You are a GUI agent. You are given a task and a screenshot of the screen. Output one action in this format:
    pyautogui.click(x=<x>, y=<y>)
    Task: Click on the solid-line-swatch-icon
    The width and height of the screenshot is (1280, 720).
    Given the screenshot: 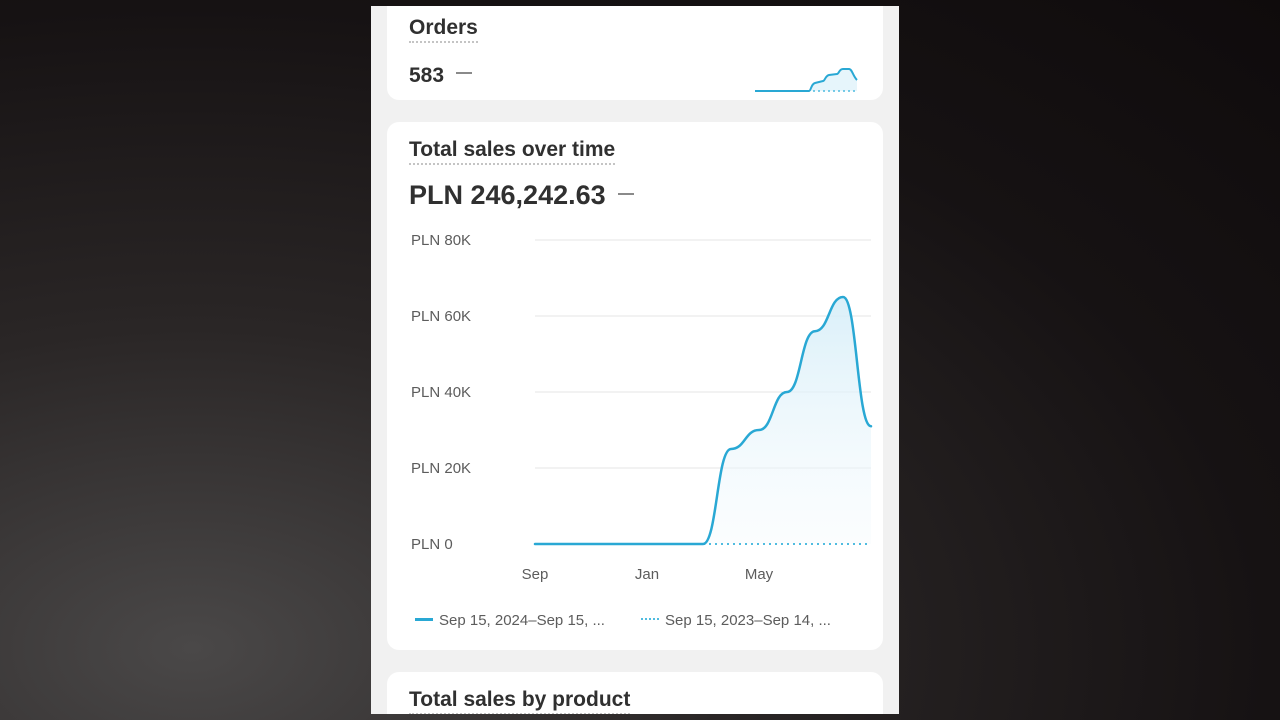 What is the action you would take?
    pyautogui.click(x=424, y=619)
    